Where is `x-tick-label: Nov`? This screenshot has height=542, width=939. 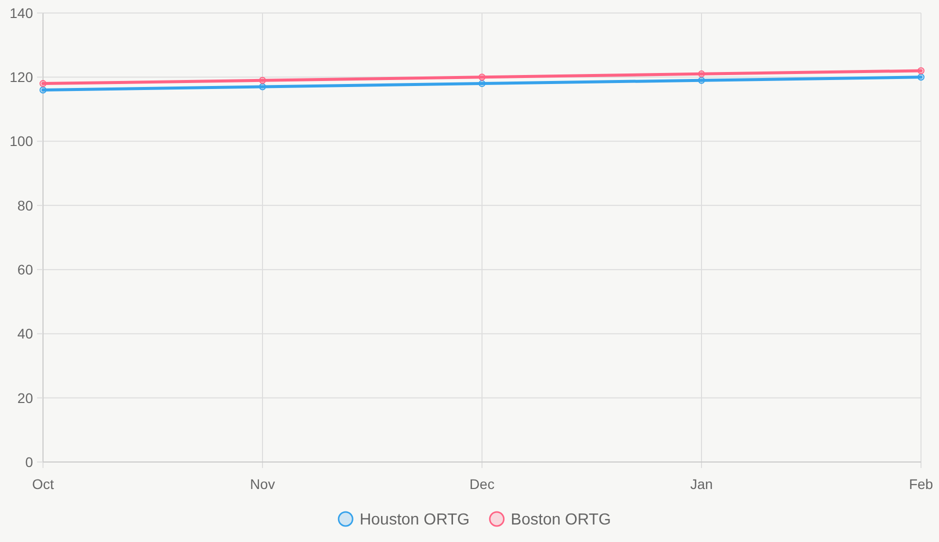 x-tick-label: Nov is located at coordinates (262, 484).